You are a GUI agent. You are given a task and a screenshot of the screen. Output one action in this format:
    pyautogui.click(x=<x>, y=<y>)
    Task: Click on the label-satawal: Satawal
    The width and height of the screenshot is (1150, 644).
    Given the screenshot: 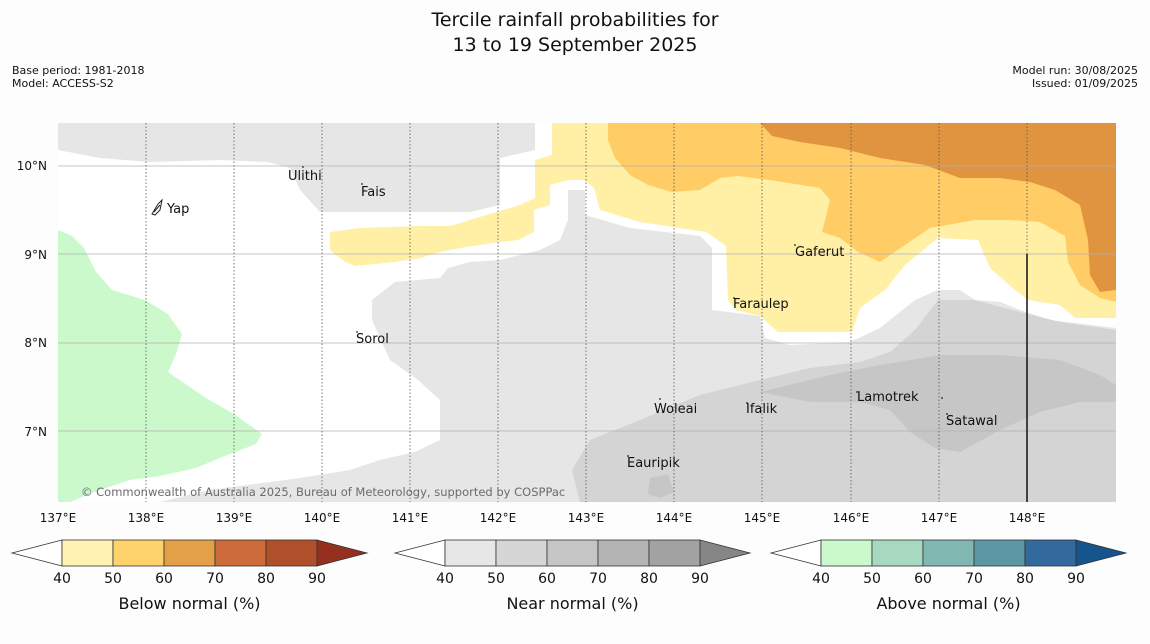 What is the action you would take?
    pyautogui.click(x=972, y=421)
    